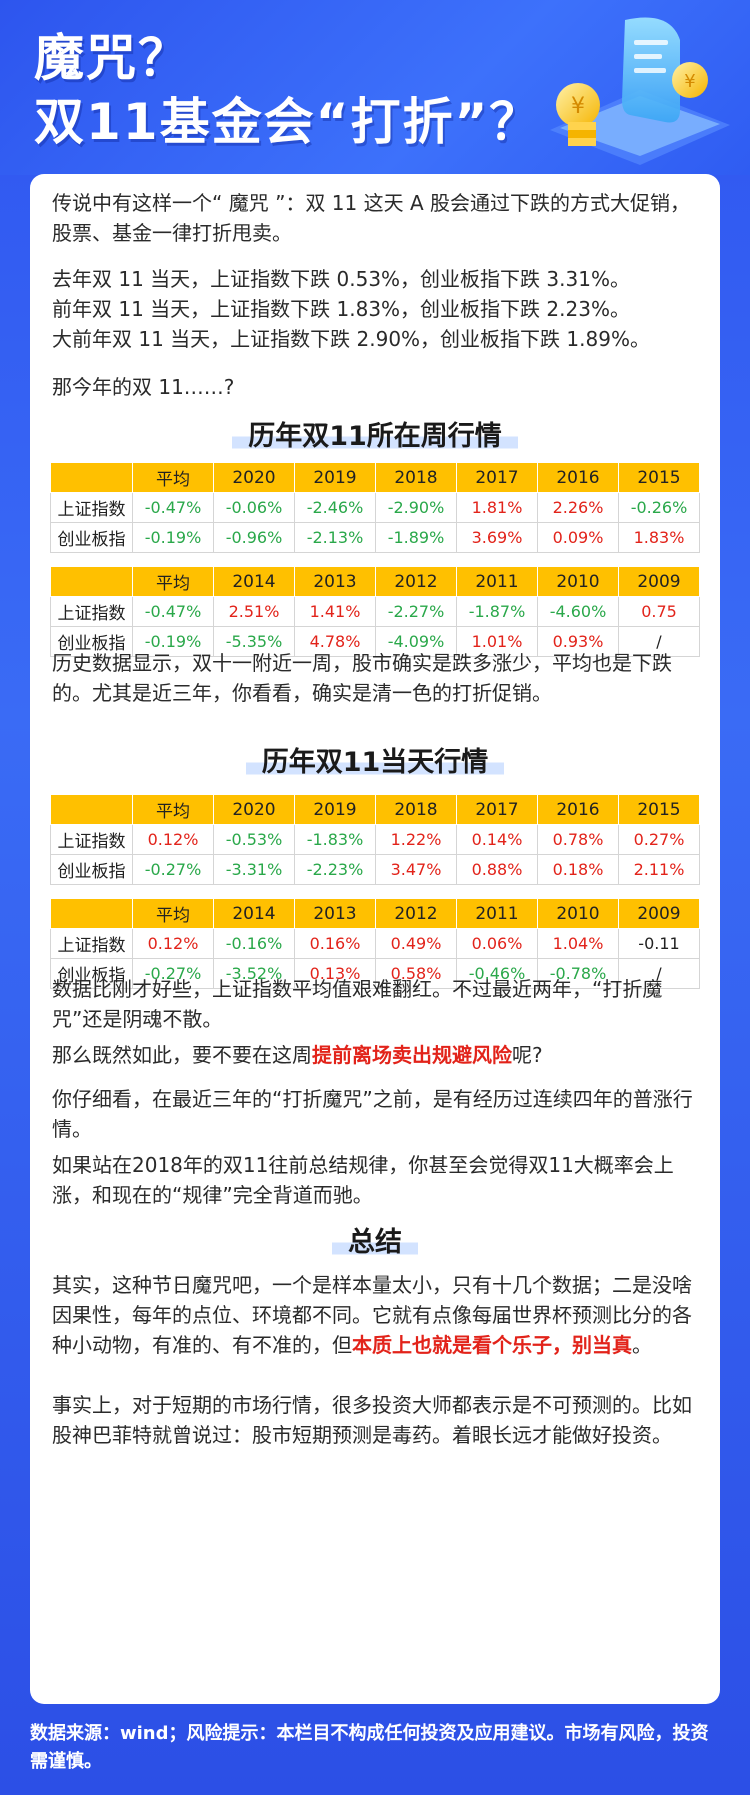 This screenshot has width=750, height=1795. What do you see at coordinates (112, 58) in the screenshot?
I see `page-title-line1: 魔咒？` at bounding box center [112, 58].